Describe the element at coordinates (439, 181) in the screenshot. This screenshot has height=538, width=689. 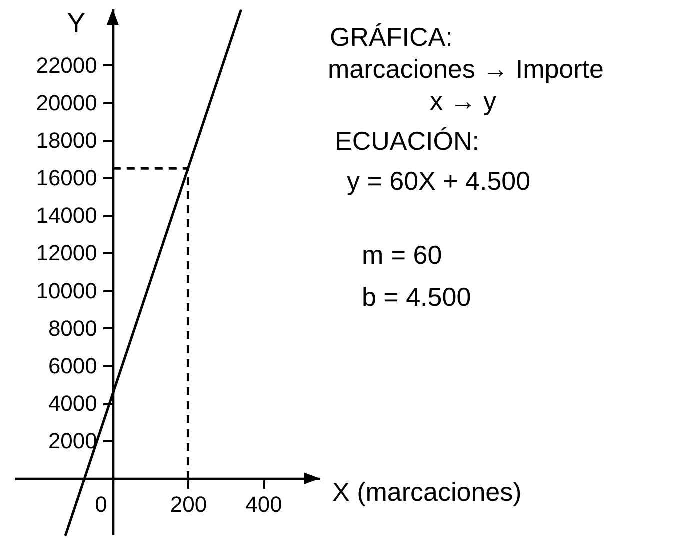
I see `text: y = 60X + 4.500` at that location.